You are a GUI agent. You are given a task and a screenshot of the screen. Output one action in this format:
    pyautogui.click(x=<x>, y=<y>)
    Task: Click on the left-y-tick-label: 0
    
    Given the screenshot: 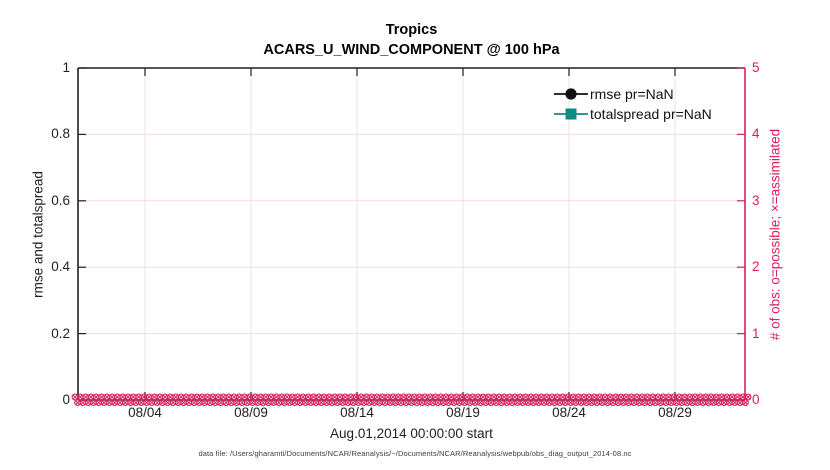 What is the action you would take?
    pyautogui.click(x=66, y=399)
    